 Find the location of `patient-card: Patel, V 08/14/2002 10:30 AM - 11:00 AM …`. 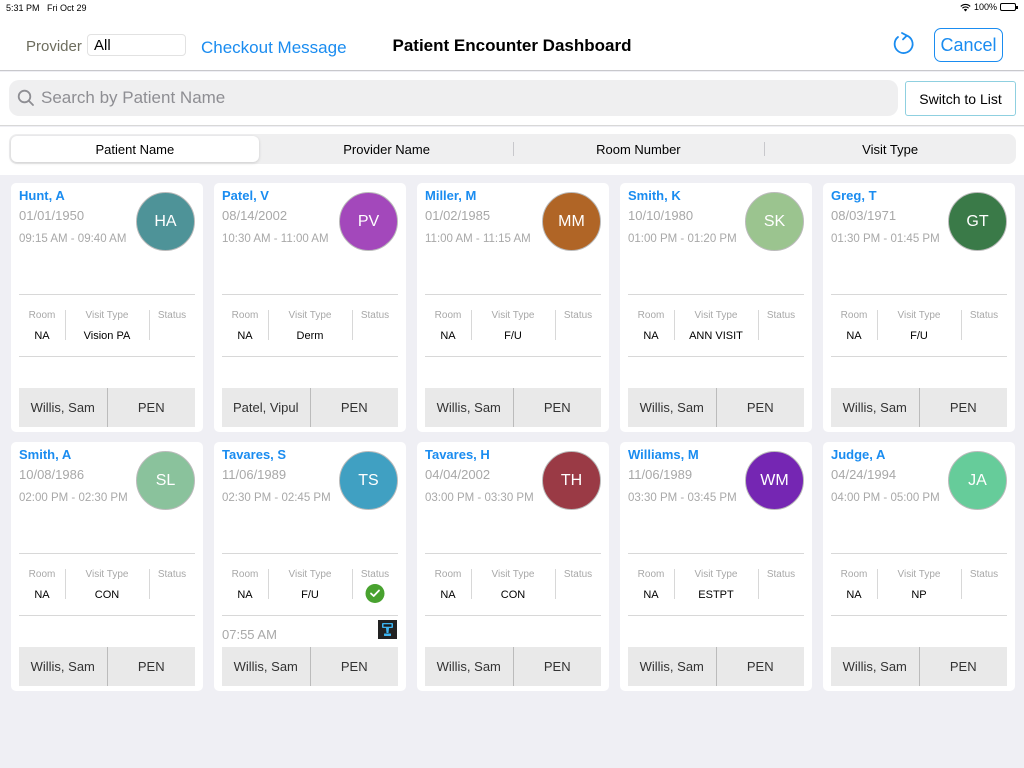

patient-card: Patel, V 08/14/2002 10:30 AM - 11:00 AM … is located at coordinates (310, 307).